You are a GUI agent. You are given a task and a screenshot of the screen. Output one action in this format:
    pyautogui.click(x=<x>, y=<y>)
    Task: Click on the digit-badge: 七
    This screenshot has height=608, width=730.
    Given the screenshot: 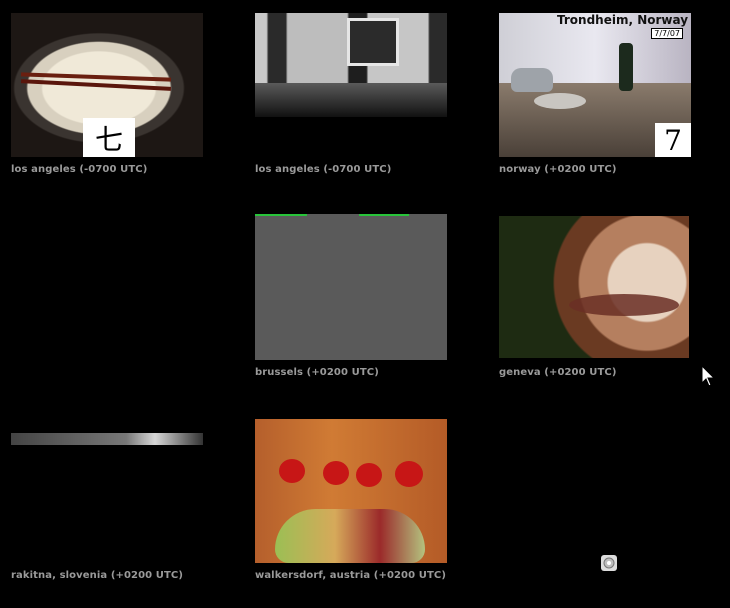 What is the action you would take?
    pyautogui.click(x=109, y=137)
    